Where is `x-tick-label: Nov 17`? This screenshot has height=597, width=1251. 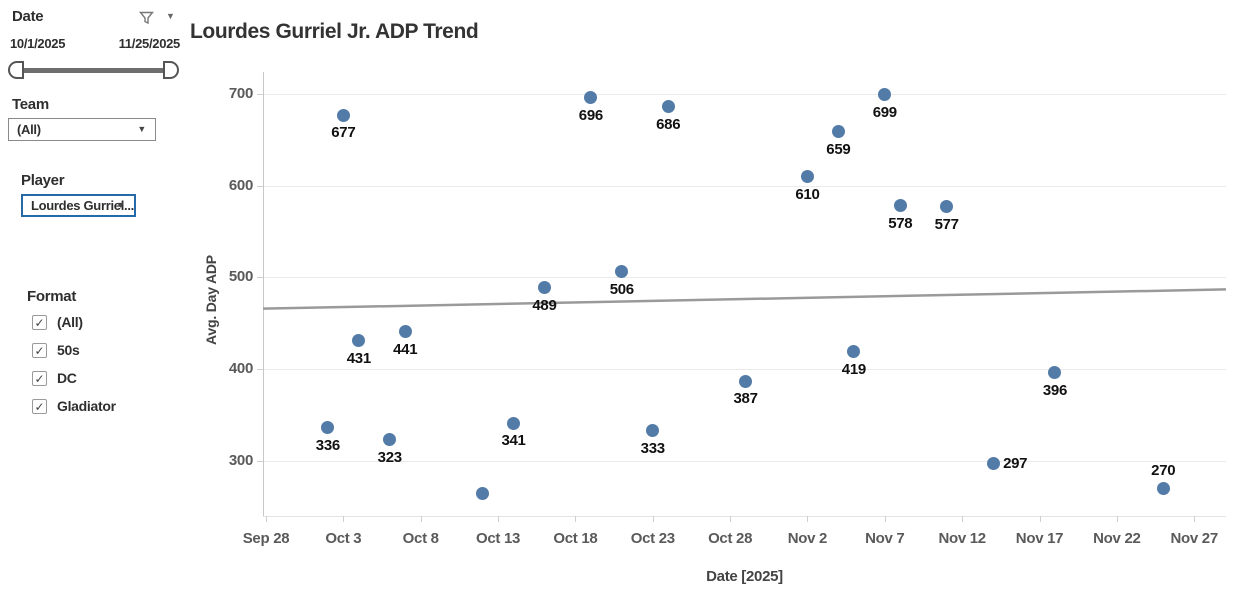 x-tick-label: Nov 17 is located at coordinates (1039, 538).